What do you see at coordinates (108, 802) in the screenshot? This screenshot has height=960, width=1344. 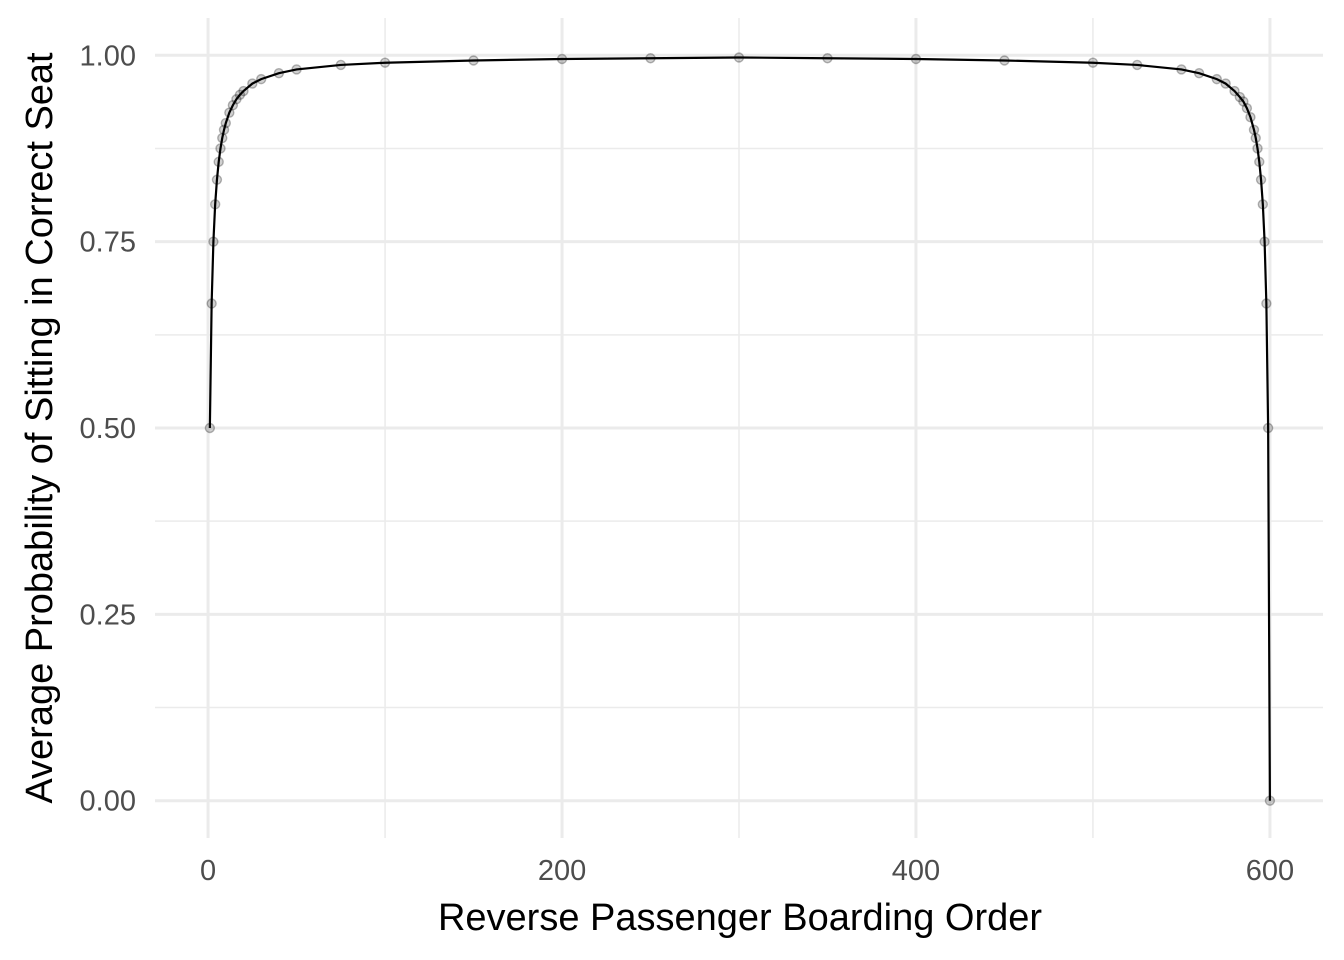 I see `y-tick-label: 0.00` at bounding box center [108, 802].